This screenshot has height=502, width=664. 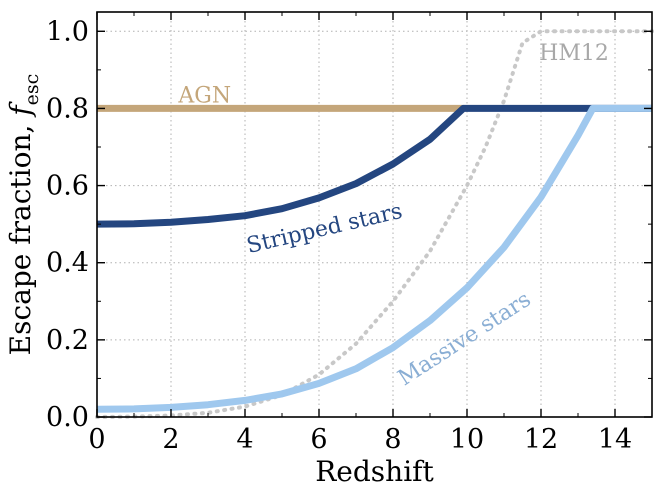 What do you see at coordinates (67, 186) in the screenshot?
I see `y-tick-label: 0.6` at bounding box center [67, 186].